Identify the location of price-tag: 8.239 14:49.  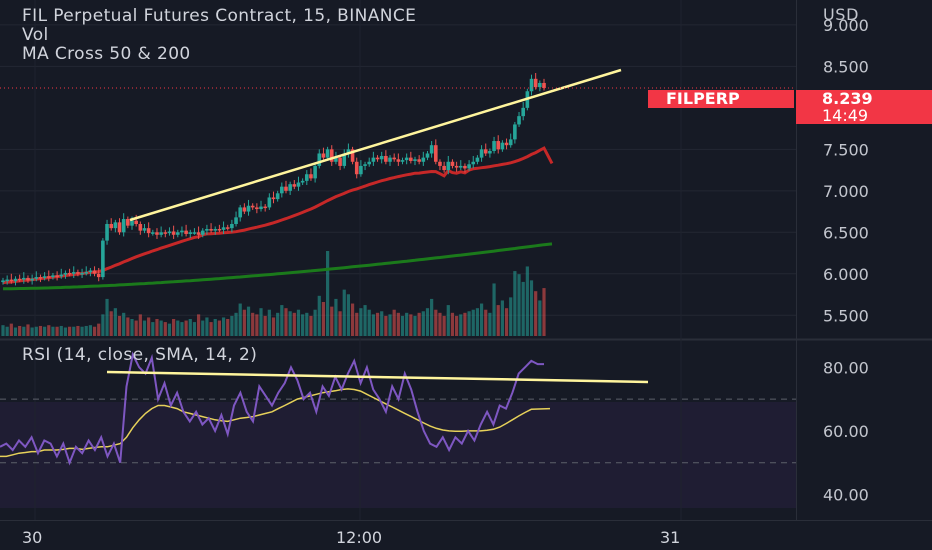
(864, 107).